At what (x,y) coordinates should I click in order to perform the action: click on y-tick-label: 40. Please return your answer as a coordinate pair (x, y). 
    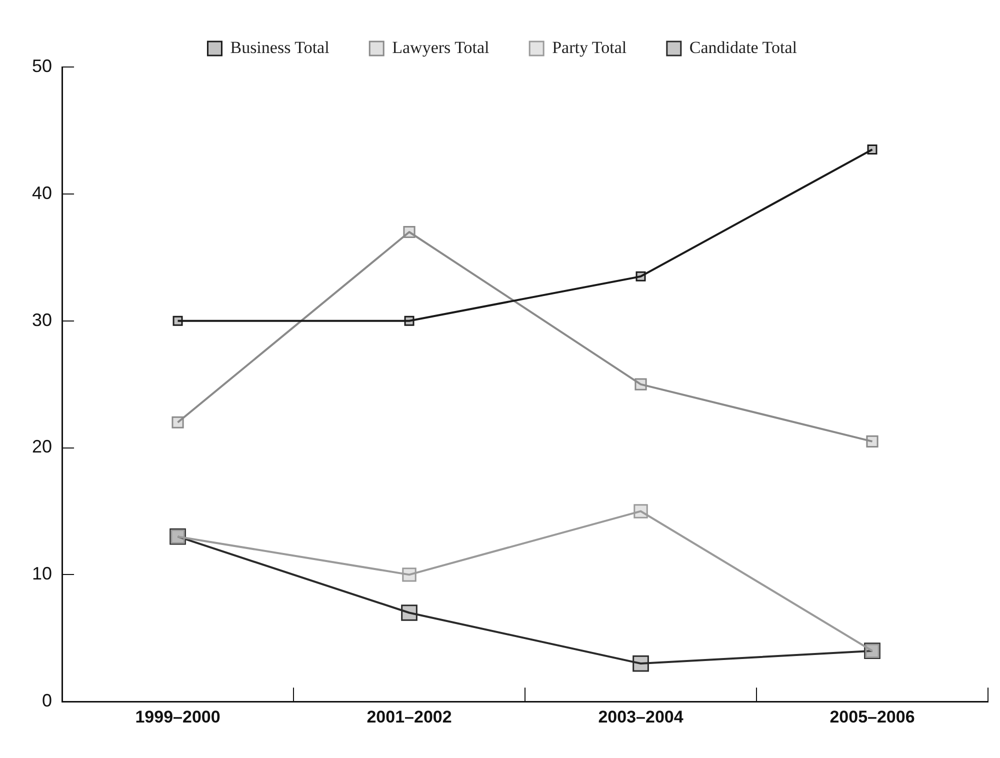
    Looking at the image, I should click on (42, 192).